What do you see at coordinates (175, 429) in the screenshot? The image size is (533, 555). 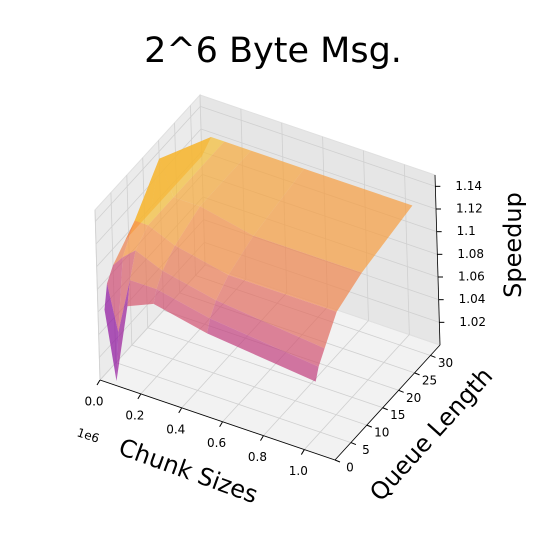 I see `x-tick-label: 0.4` at bounding box center [175, 429].